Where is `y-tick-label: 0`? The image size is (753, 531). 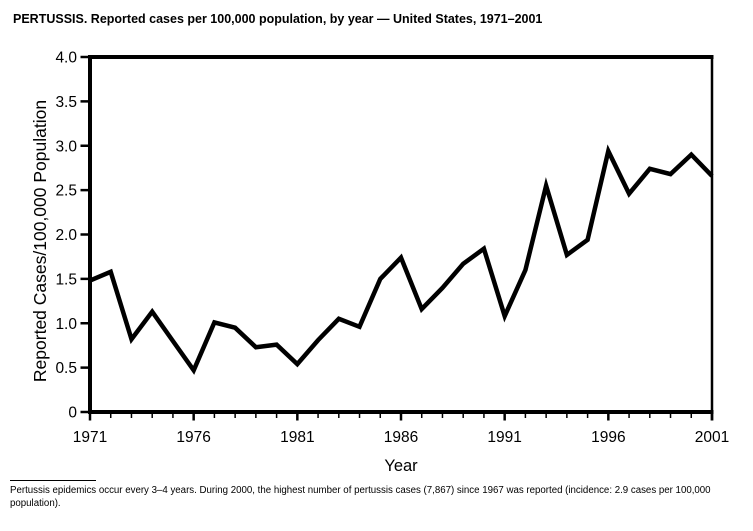 y-tick-label: 0 is located at coordinates (72, 413).